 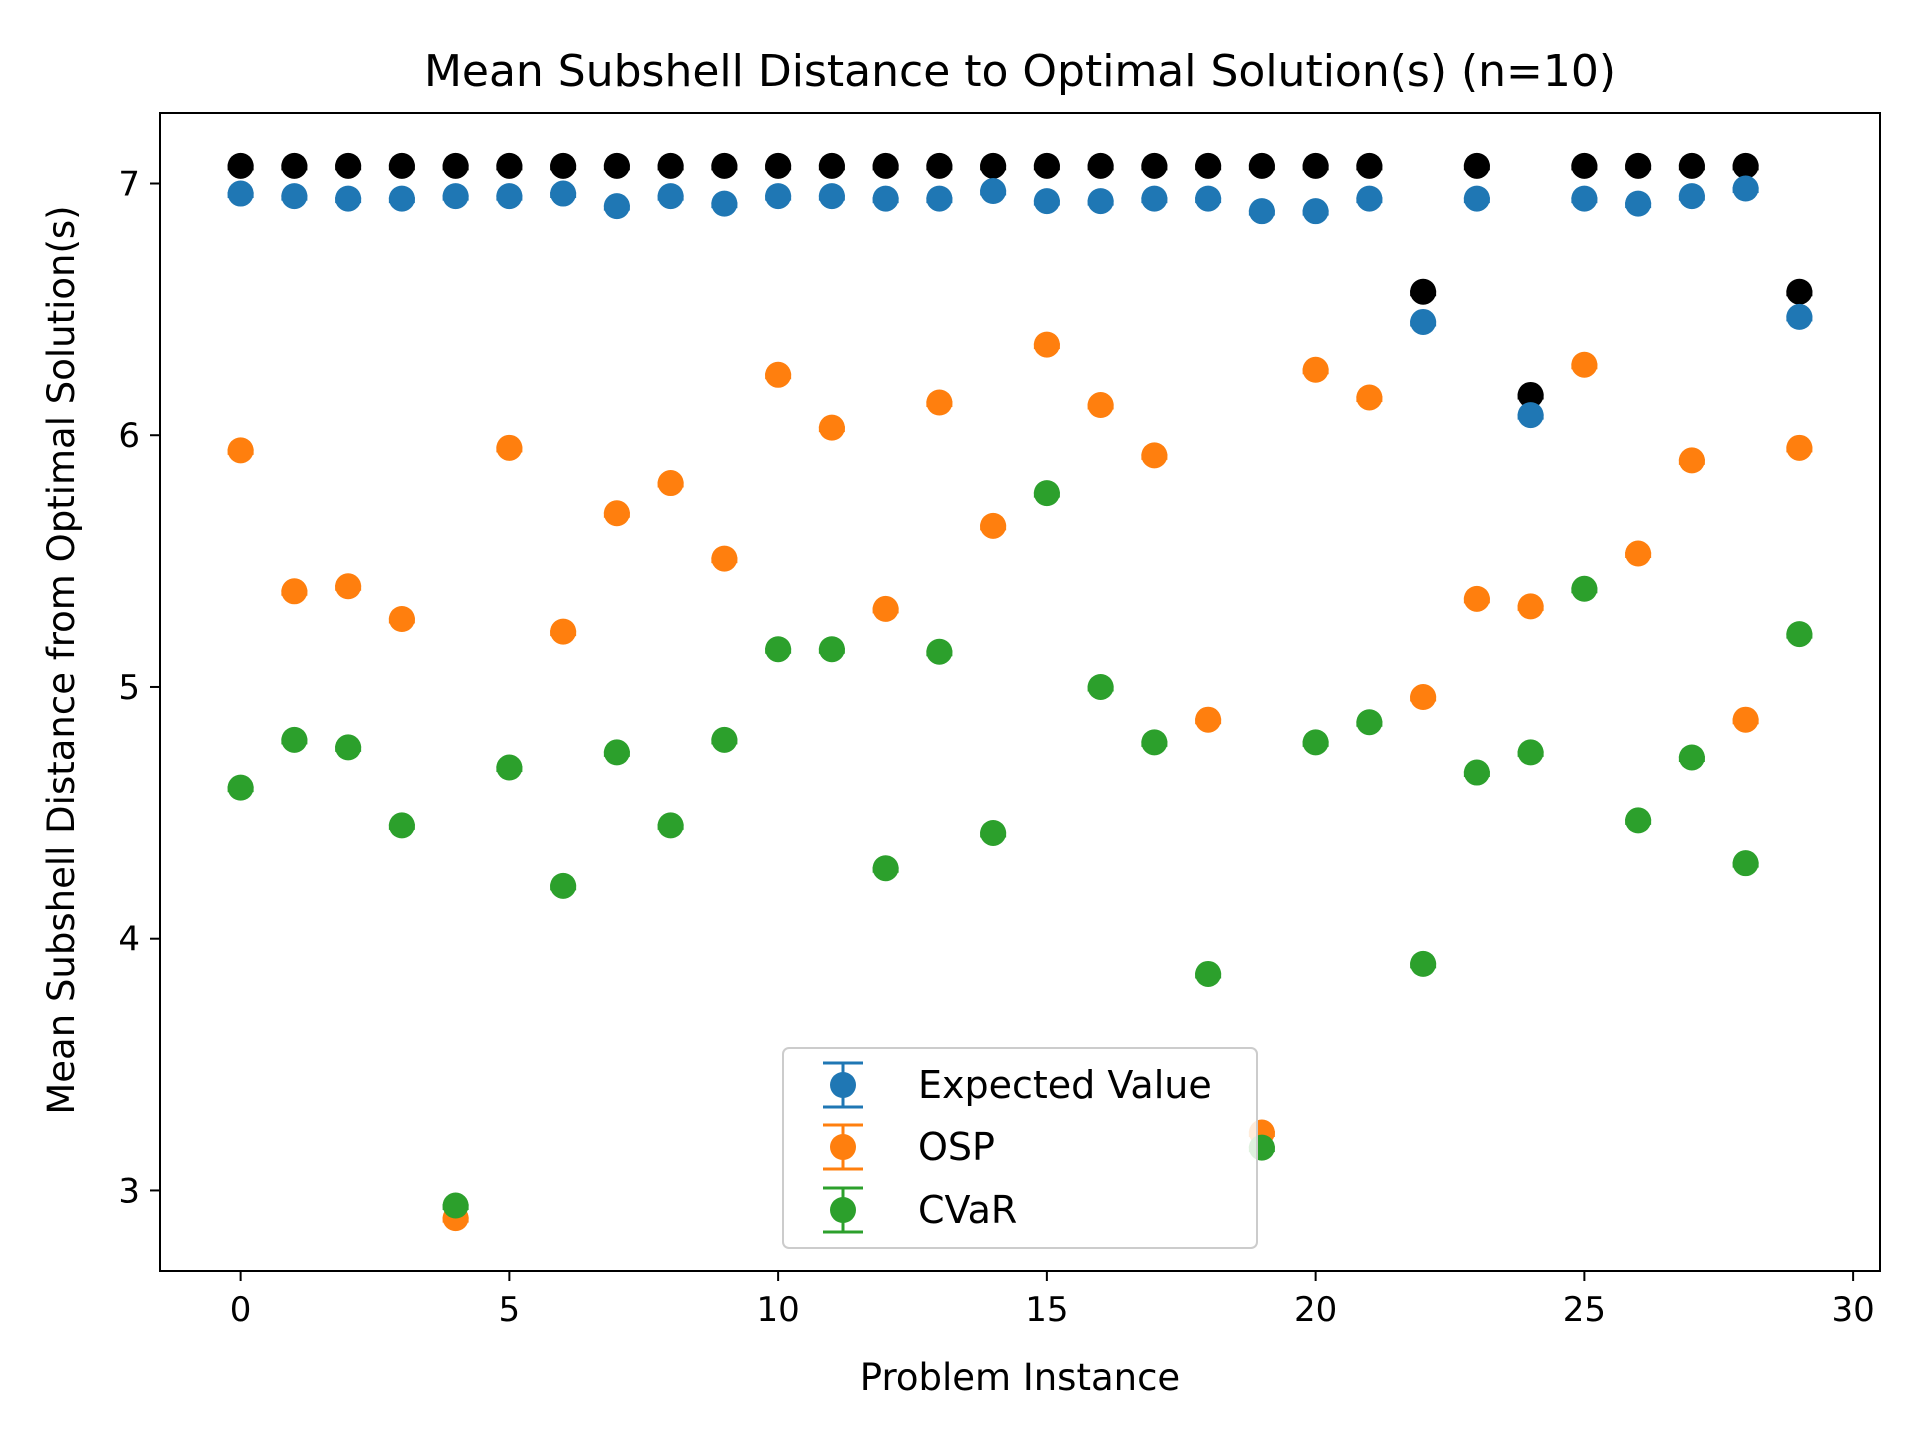 What do you see at coordinates (1020, 302) in the screenshot?
I see `series-expected-value` at bounding box center [1020, 302].